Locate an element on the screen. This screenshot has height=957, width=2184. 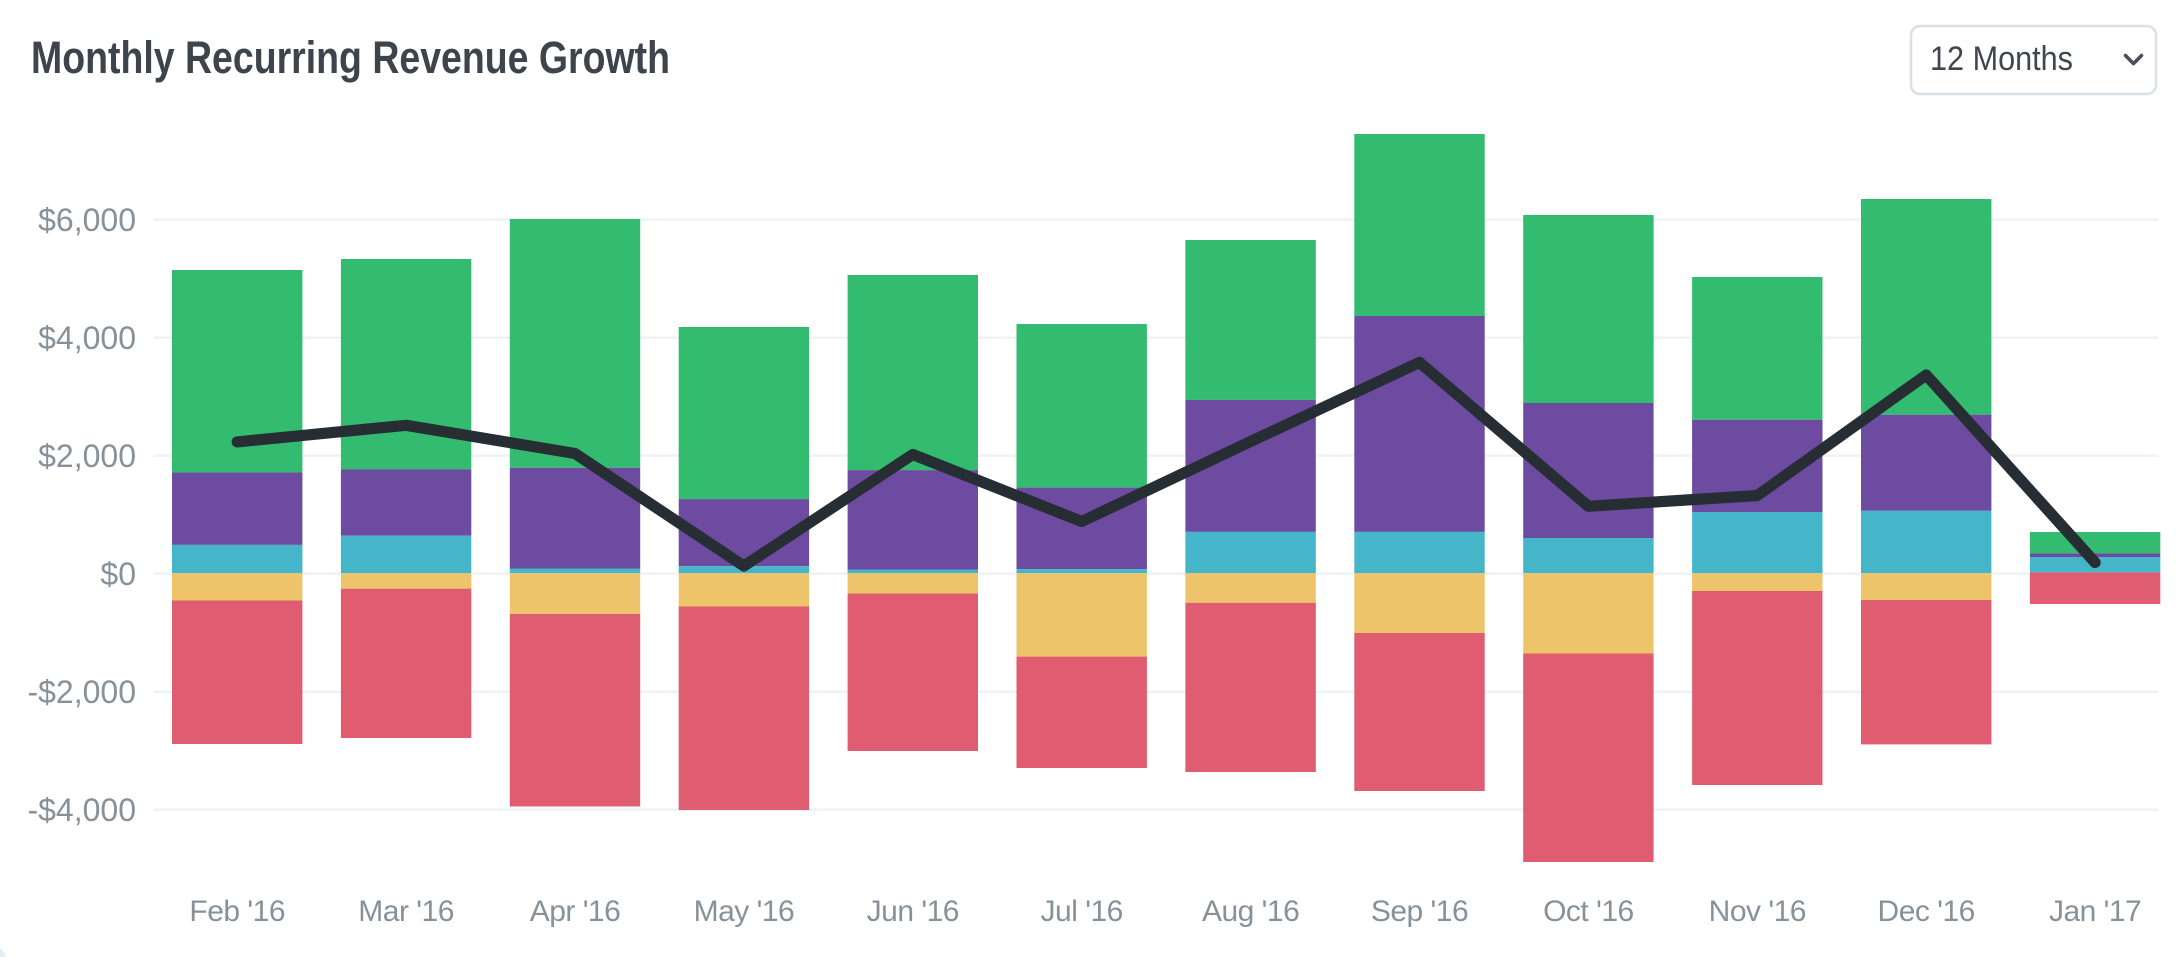
svg-text: 12 Months is located at coordinates (2001, 59).